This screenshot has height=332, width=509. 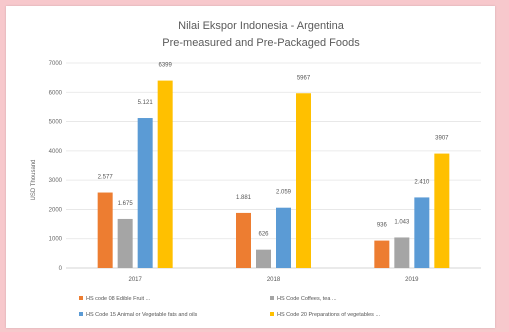 I want to click on y-tick-label: 5000, so click(x=56, y=123).